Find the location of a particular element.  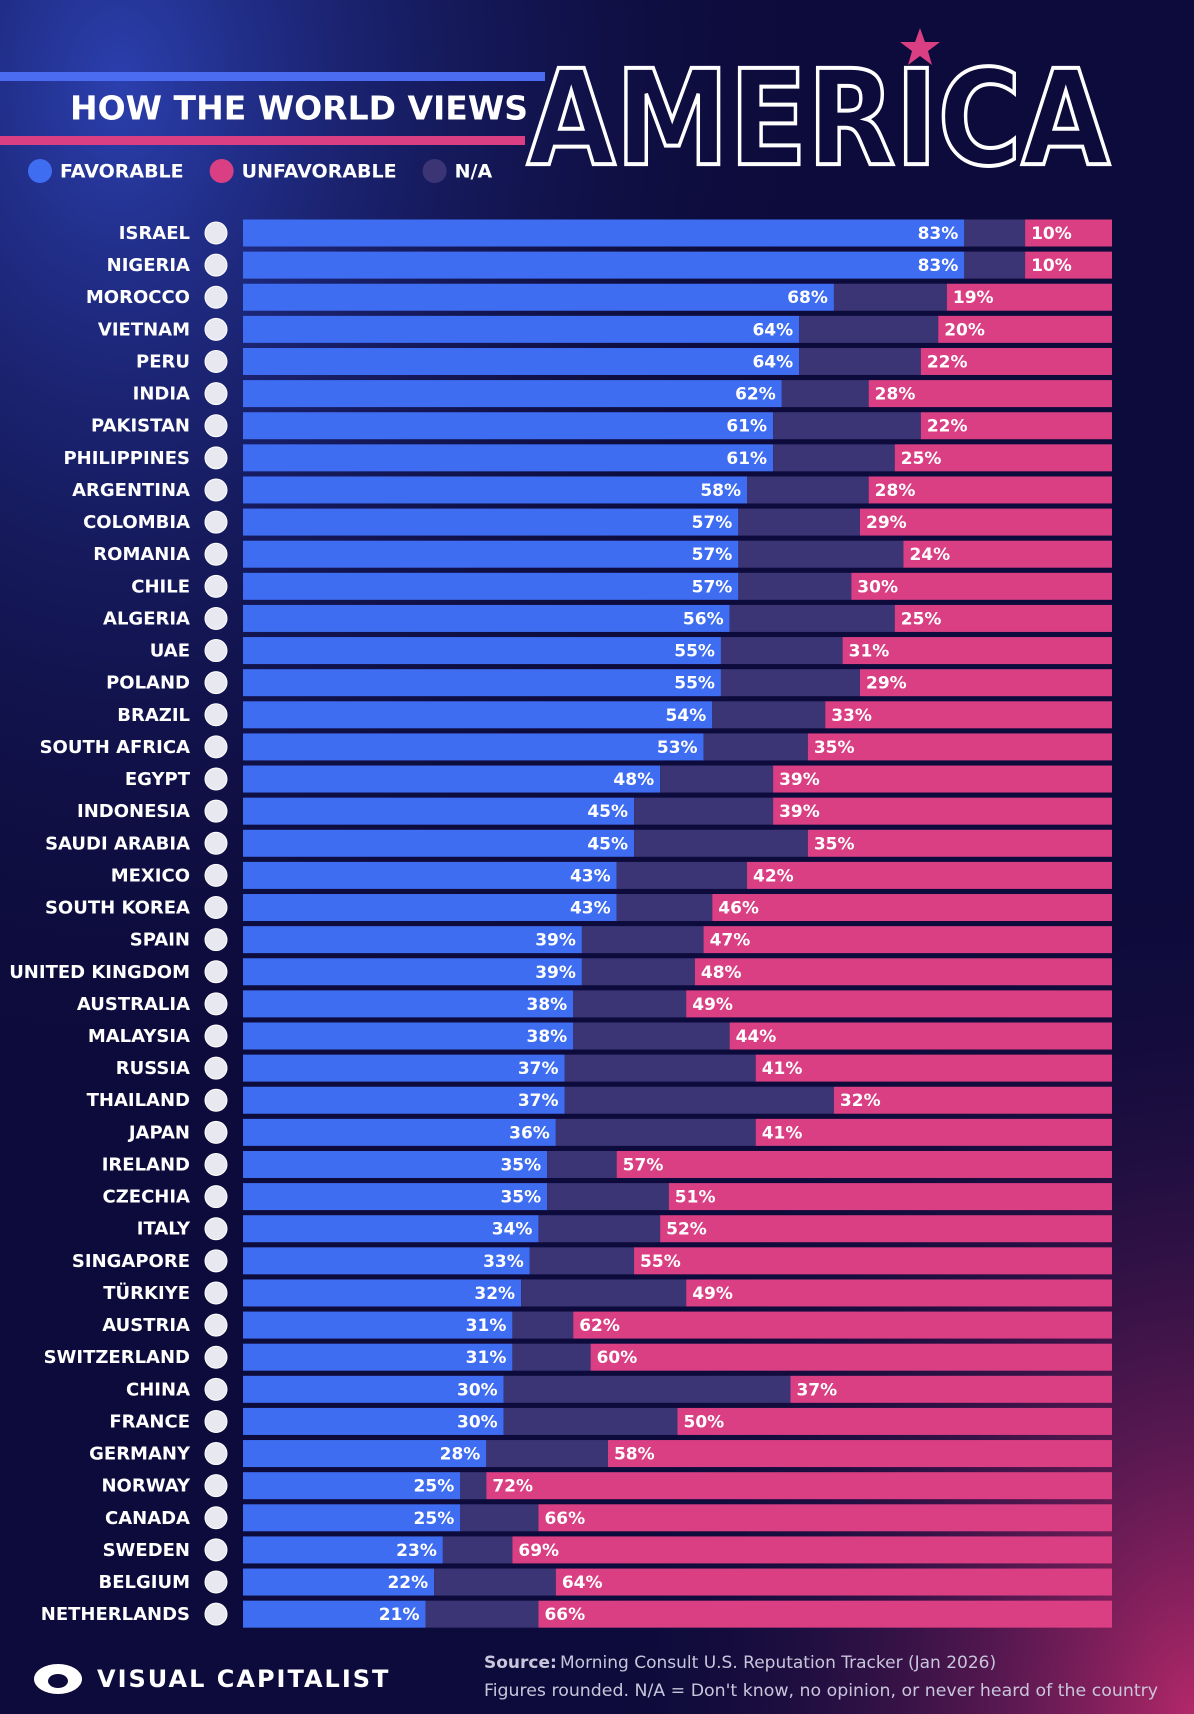

legend-label: N/A is located at coordinates (474, 172).